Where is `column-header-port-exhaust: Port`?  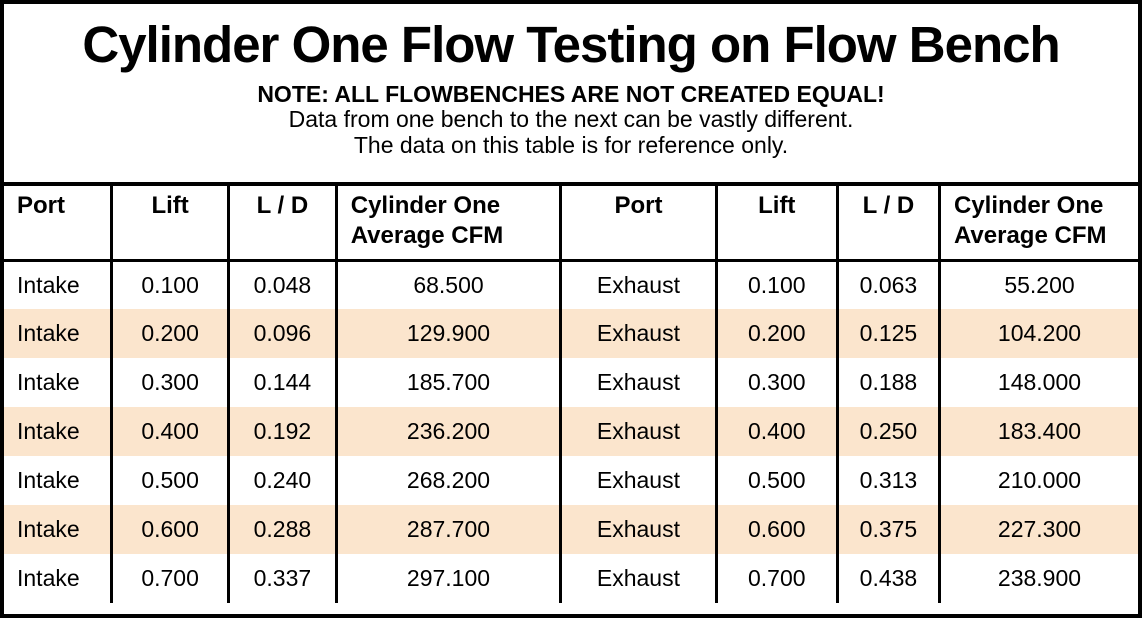
column-header-port-exhaust: Port is located at coordinates (638, 223).